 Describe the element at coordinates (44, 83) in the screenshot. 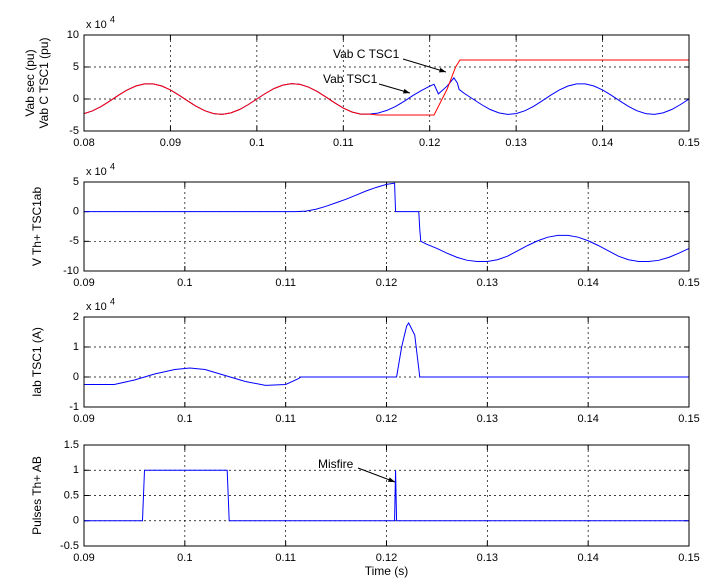

I see `y-axis-label: Vab C TSC1 (pu)` at that location.